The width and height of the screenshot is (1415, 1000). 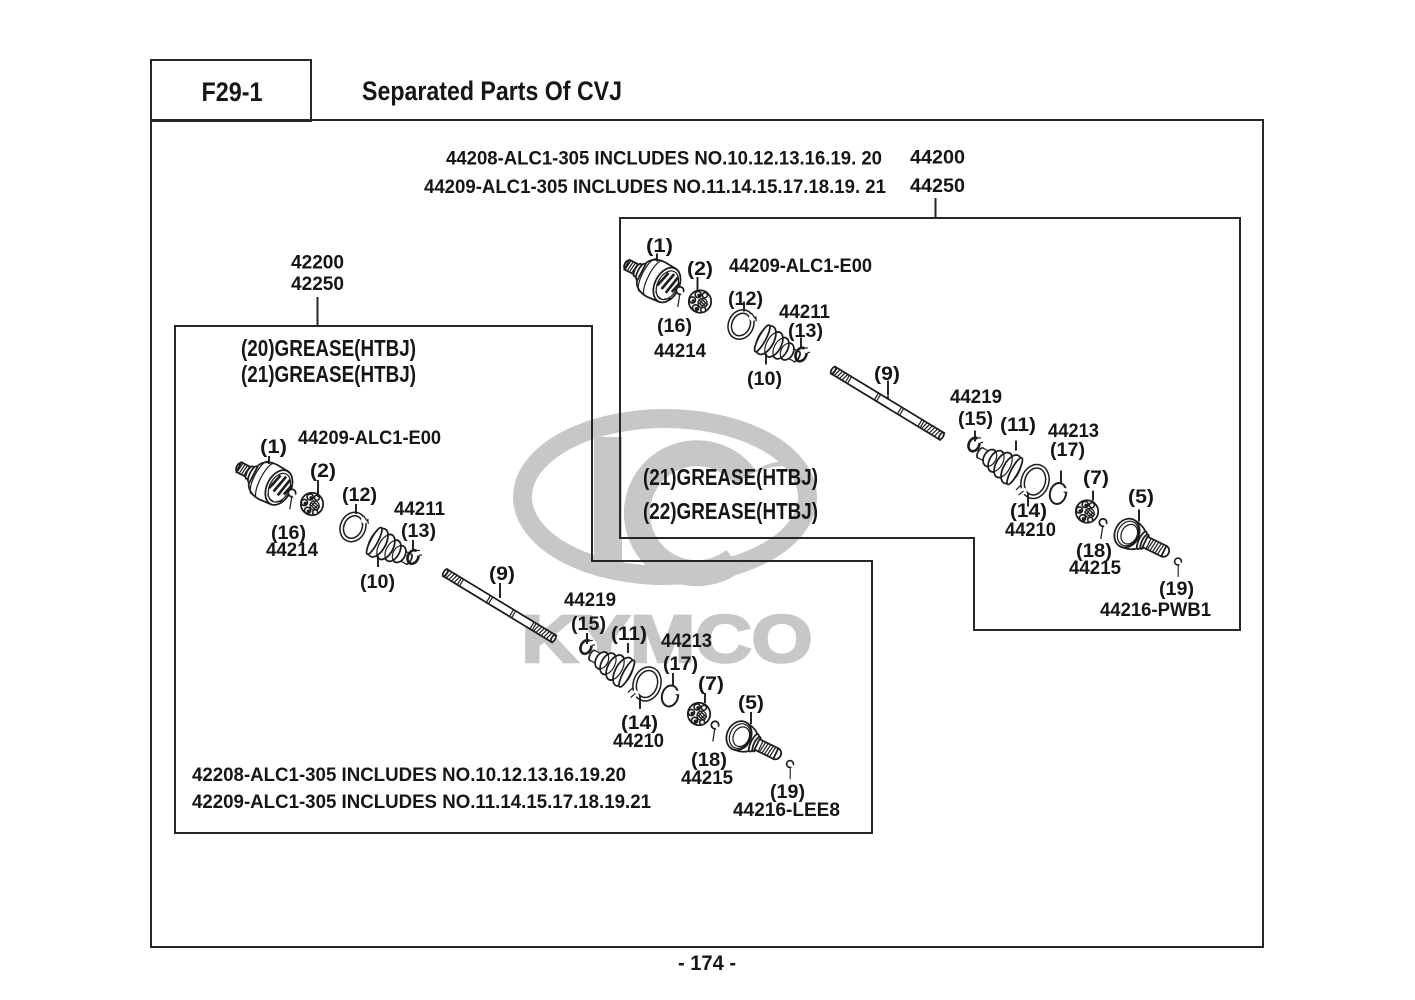 I want to click on svg-text: - 174 -, so click(x=707, y=963).